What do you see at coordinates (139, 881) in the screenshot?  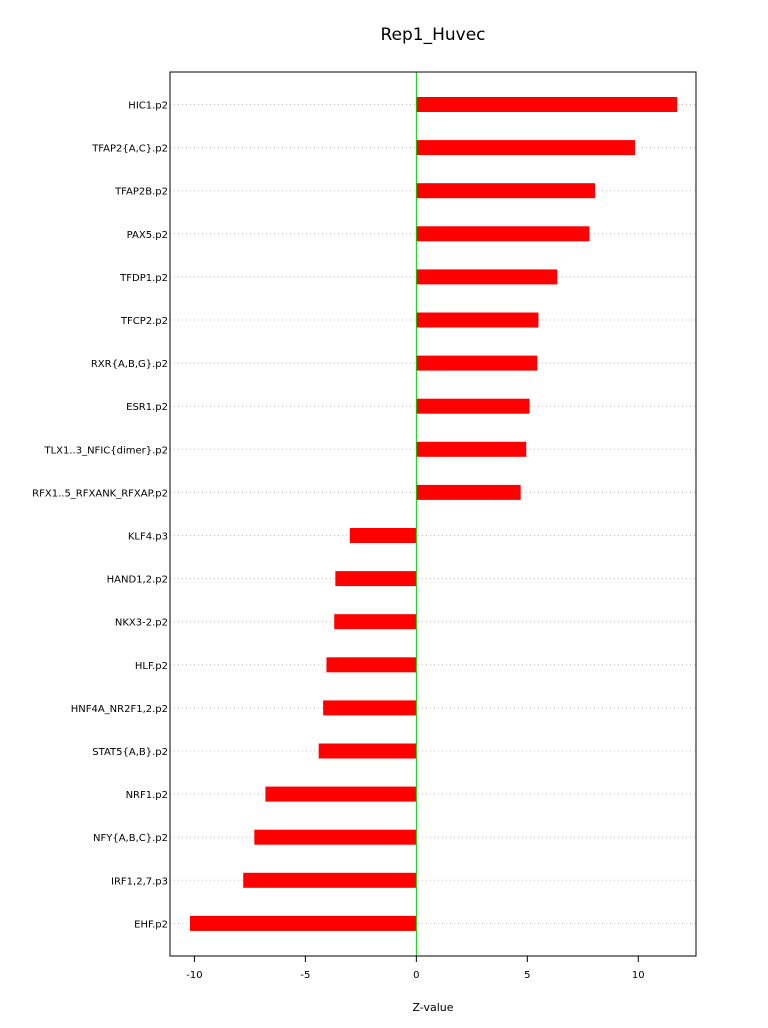 I see `category-label: IRF1,2,7.p3` at bounding box center [139, 881].